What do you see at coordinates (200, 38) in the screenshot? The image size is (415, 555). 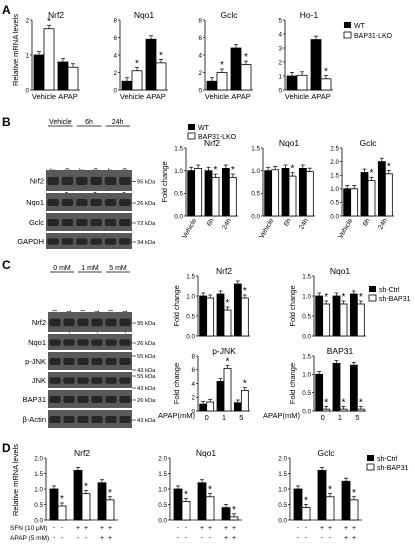 I see `y-tick-label: 6` at bounding box center [200, 38].